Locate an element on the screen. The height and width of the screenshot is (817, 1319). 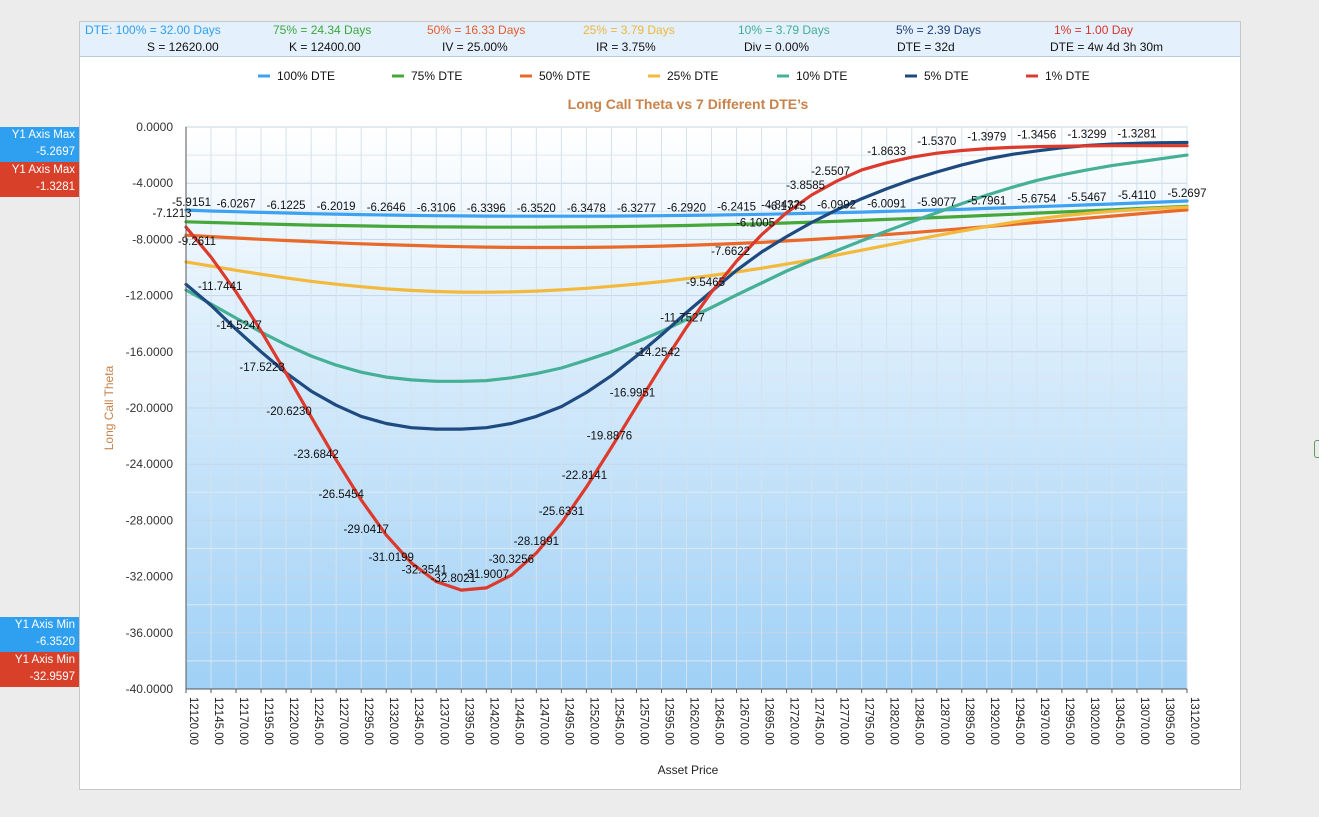
y1-axis-max-blue-value: -5.2697 is located at coordinates (55, 152).